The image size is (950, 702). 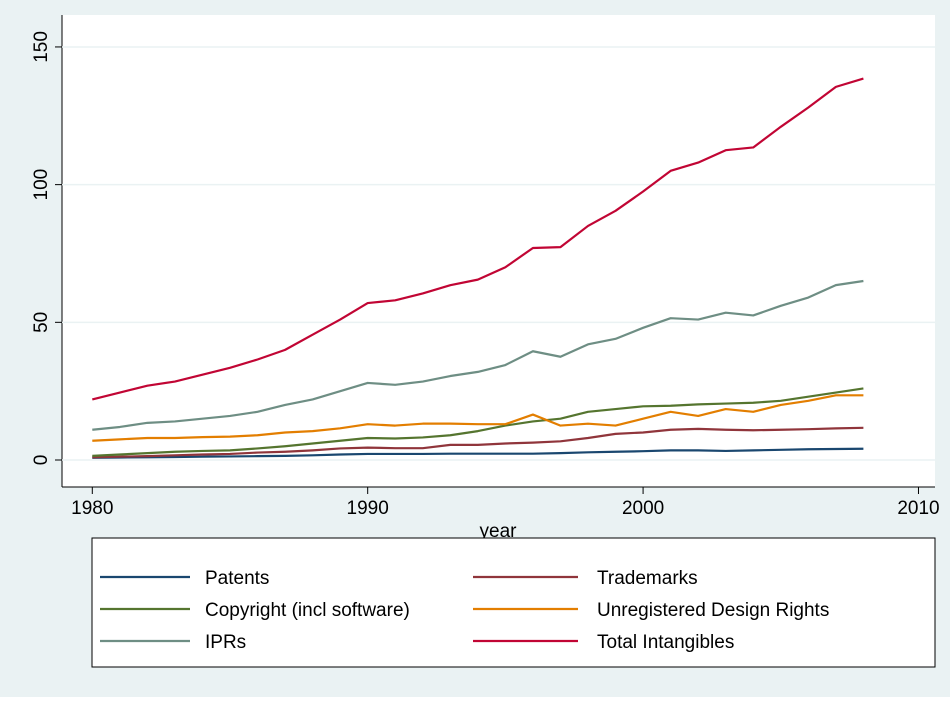 What do you see at coordinates (665, 642) in the screenshot?
I see `legend-label: Total Intangibles` at bounding box center [665, 642].